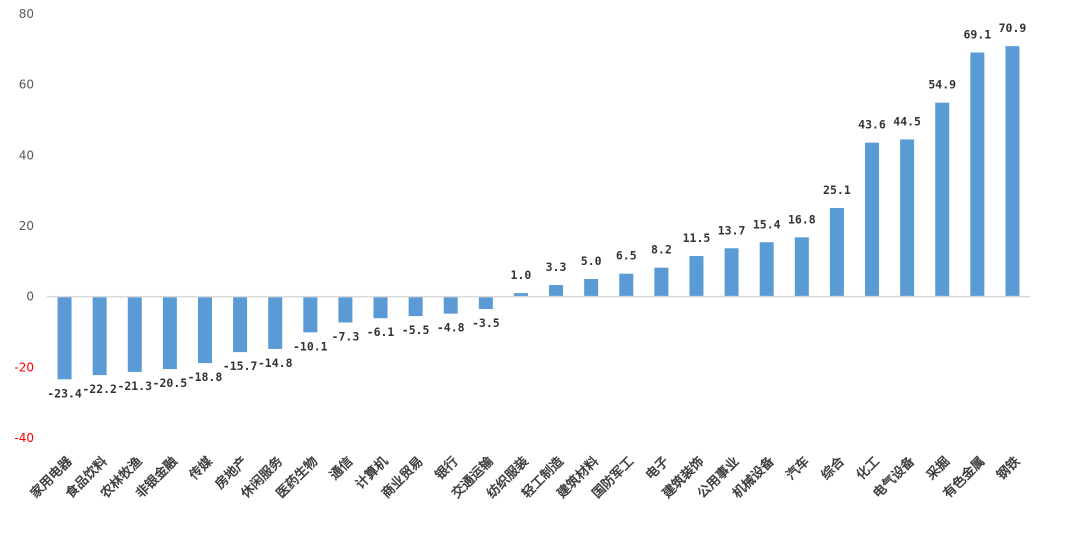 The width and height of the screenshot is (1080, 547). What do you see at coordinates (381, 332) in the screenshot?
I see `data-label: -6.1` at bounding box center [381, 332].